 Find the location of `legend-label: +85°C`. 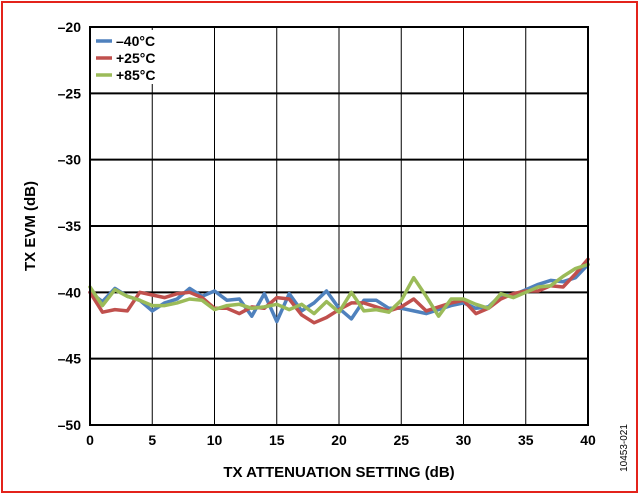

legend-label: +85°C is located at coordinates (135, 75).